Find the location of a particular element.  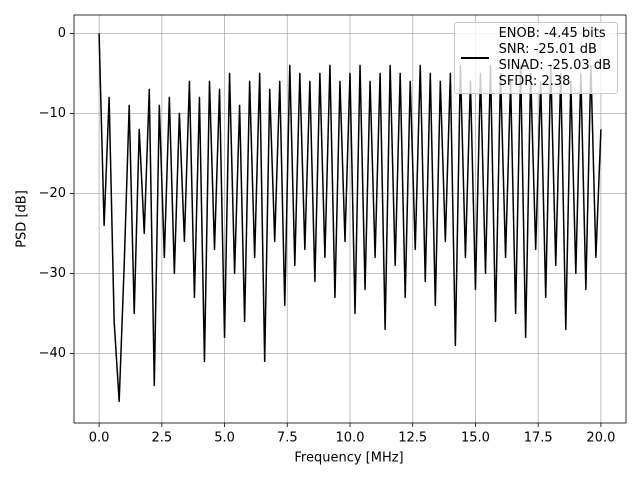

y-tick-label: −10 is located at coordinates (52, 113).